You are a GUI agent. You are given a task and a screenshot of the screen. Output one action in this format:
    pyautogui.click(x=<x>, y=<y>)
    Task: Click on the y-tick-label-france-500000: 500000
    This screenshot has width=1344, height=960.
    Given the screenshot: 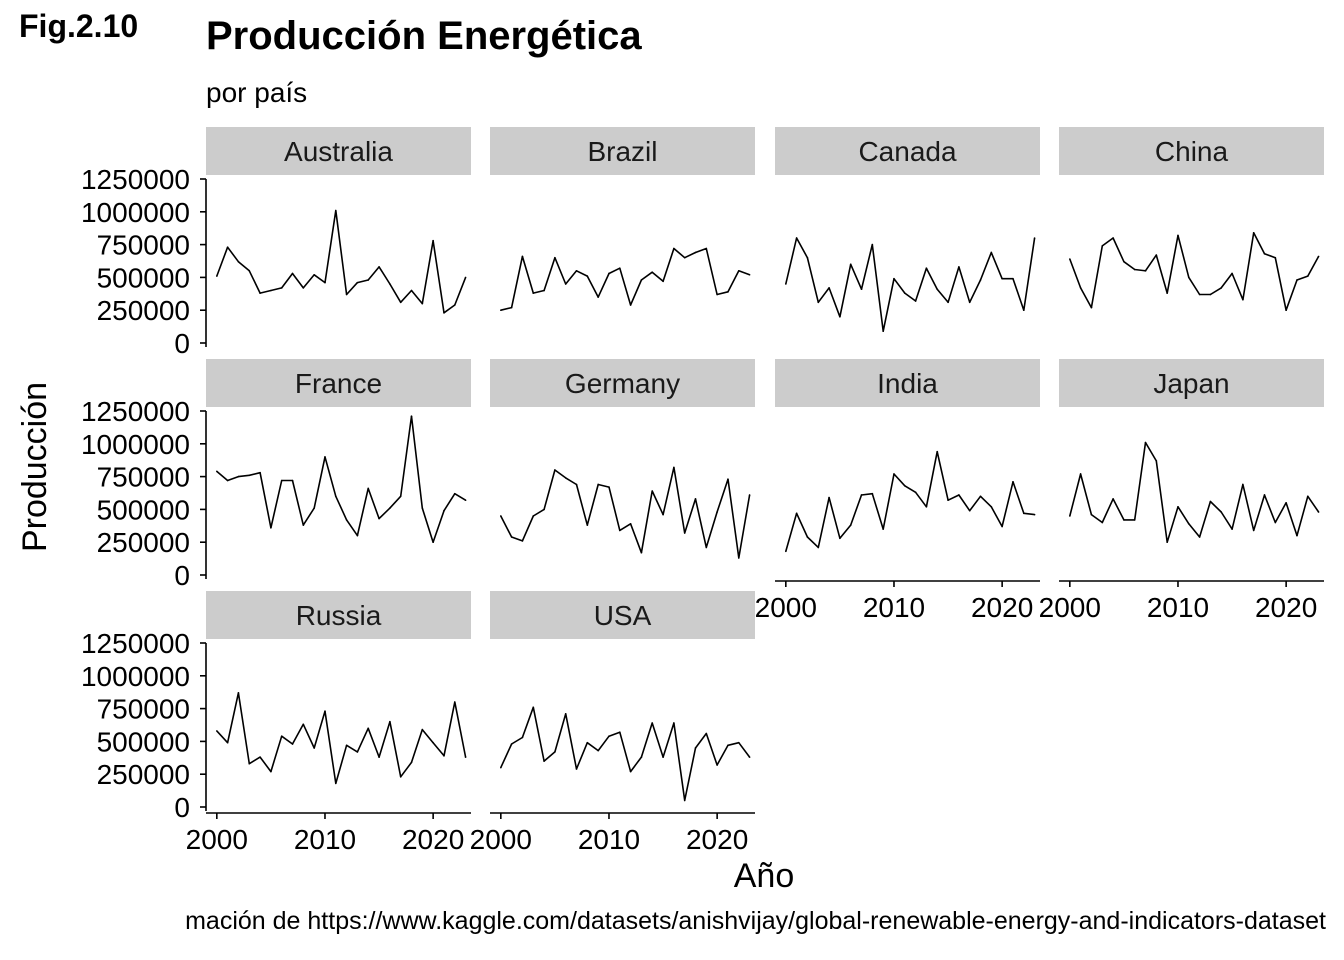 What is the action you would take?
    pyautogui.click(x=143, y=509)
    